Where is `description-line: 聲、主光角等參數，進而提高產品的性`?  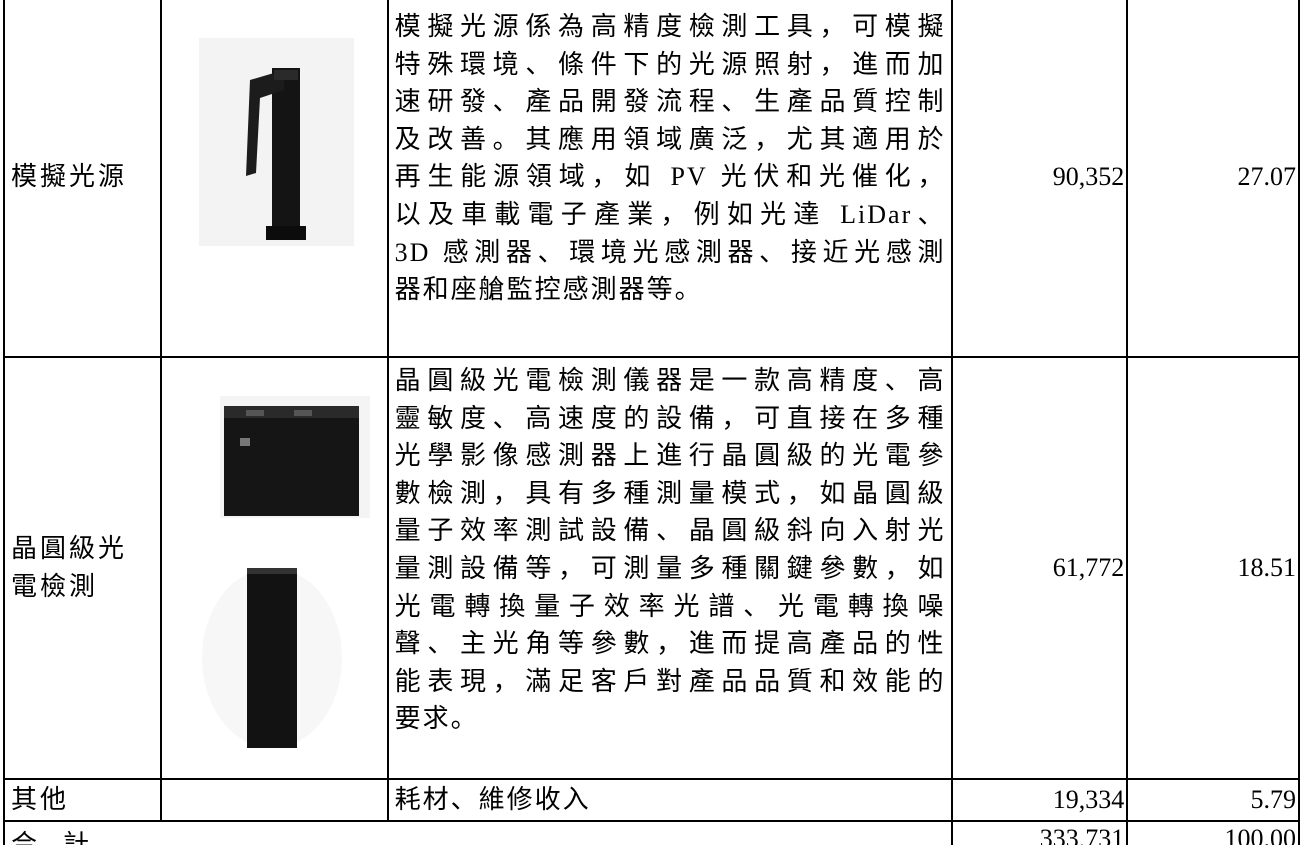 description-line: 聲、主光角等參數，進而提高產品的性 is located at coordinates (670, 644).